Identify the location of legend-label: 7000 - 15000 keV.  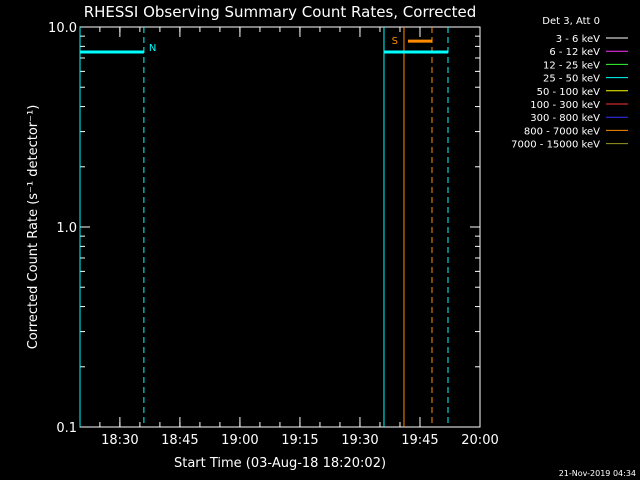
(555, 145).